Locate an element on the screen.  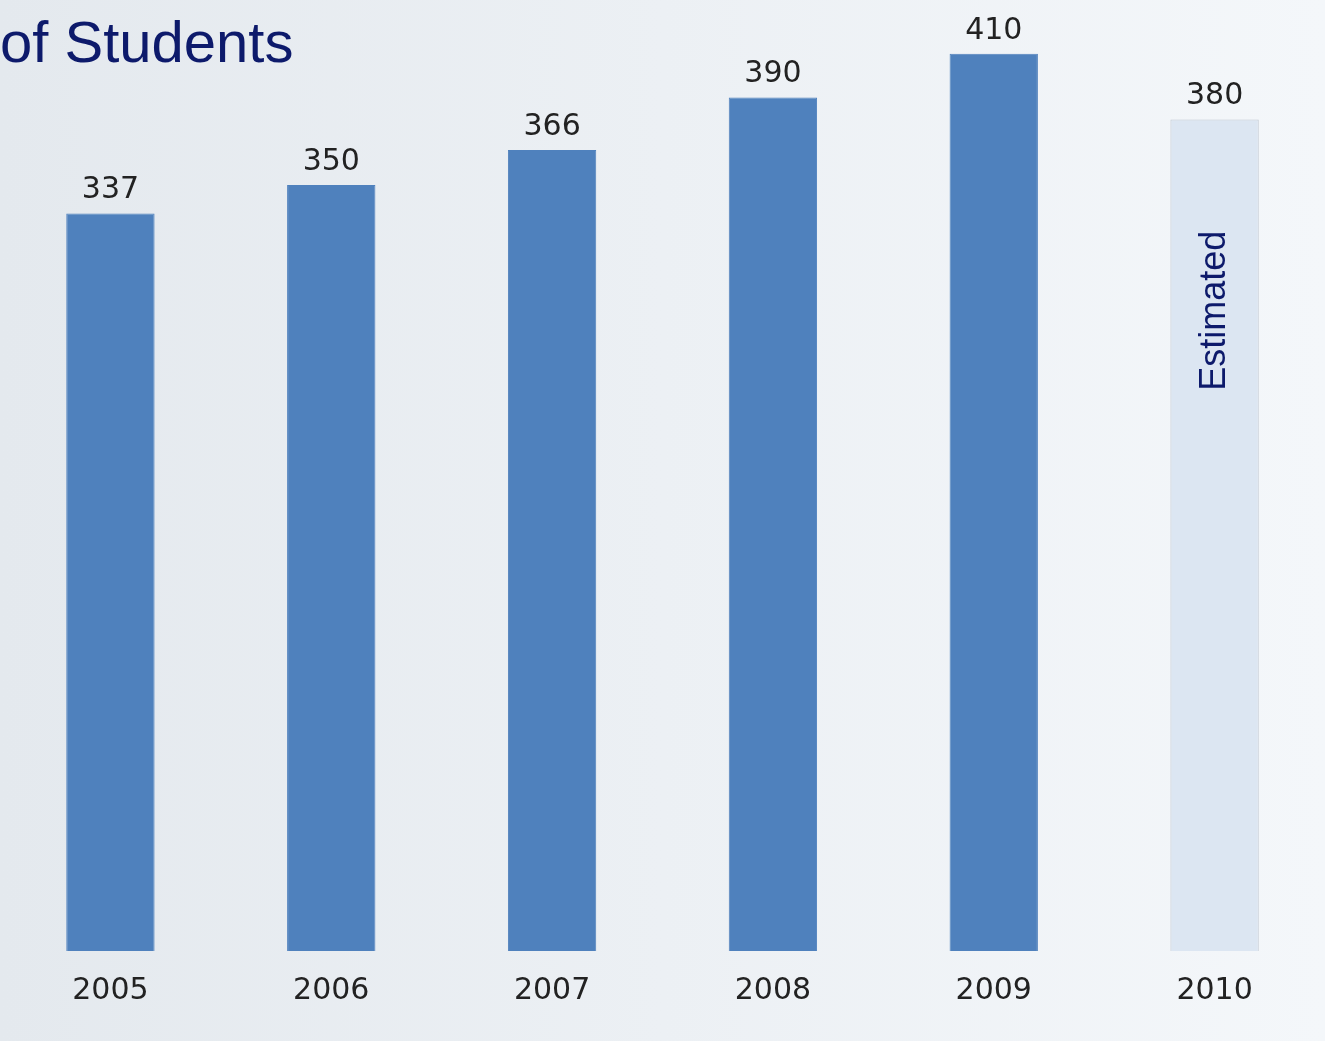
annotation: Estimated is located at coordinates (1212, 310).